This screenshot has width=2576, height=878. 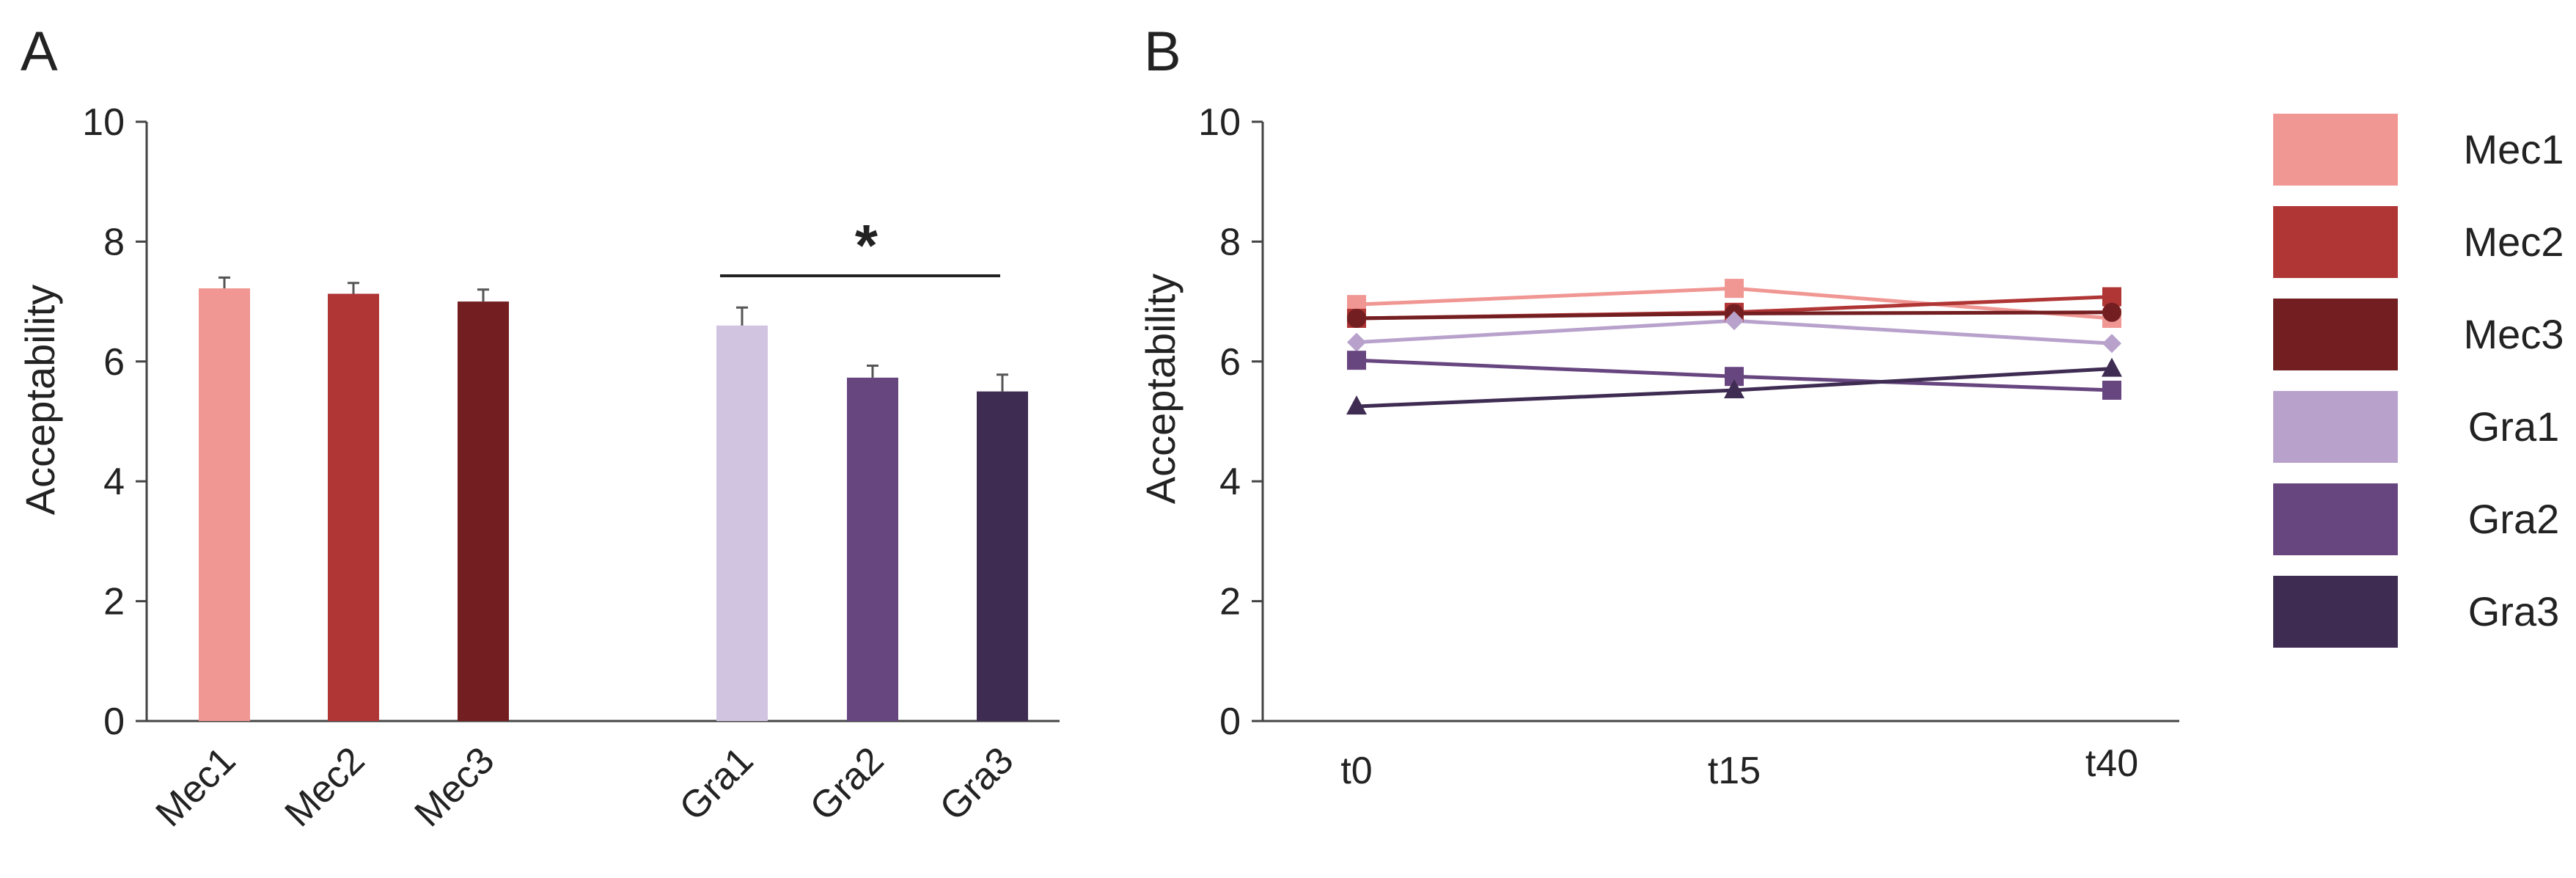 I want to click on legend-label-gra2: Gra2, so click(x=2514, y=519).